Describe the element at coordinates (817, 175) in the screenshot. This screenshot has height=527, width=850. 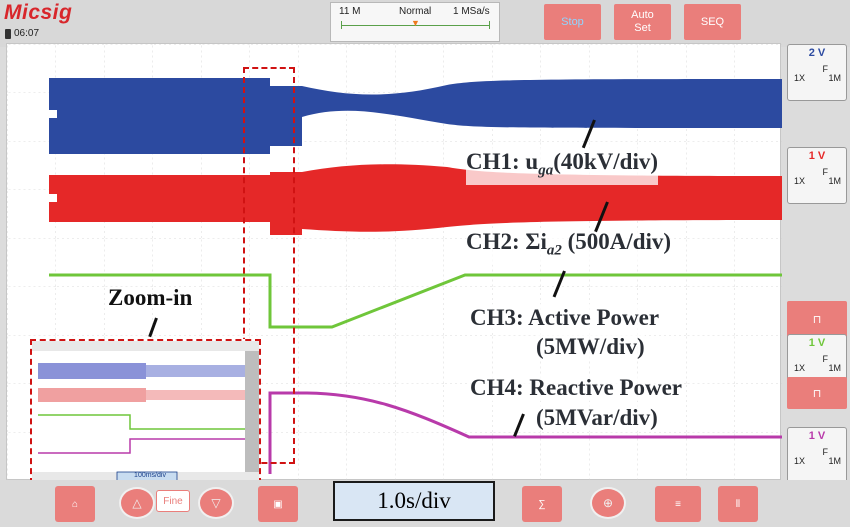
I see `channel-2-settings: 1 V F 1M 1X` at that location.